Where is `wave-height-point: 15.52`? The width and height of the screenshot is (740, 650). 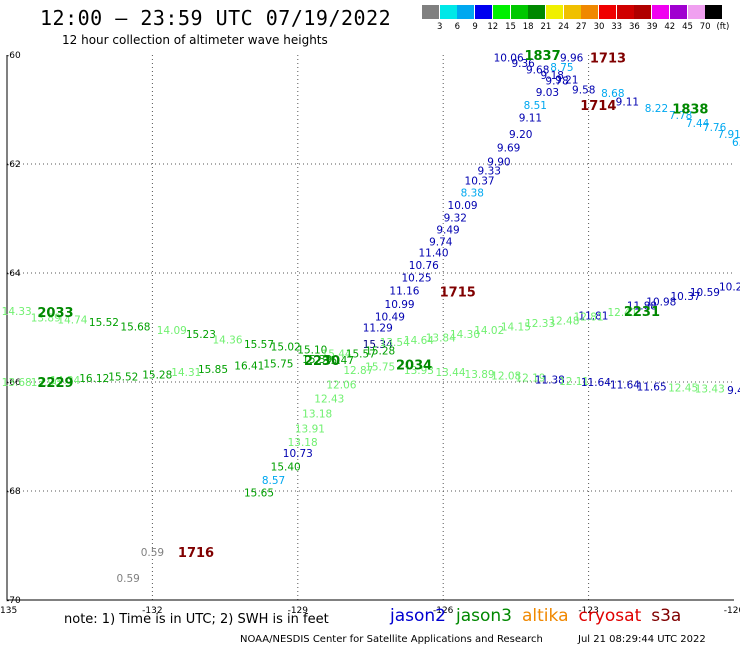
wave-height-point: 15.52 is located at coordinates (104, 323).